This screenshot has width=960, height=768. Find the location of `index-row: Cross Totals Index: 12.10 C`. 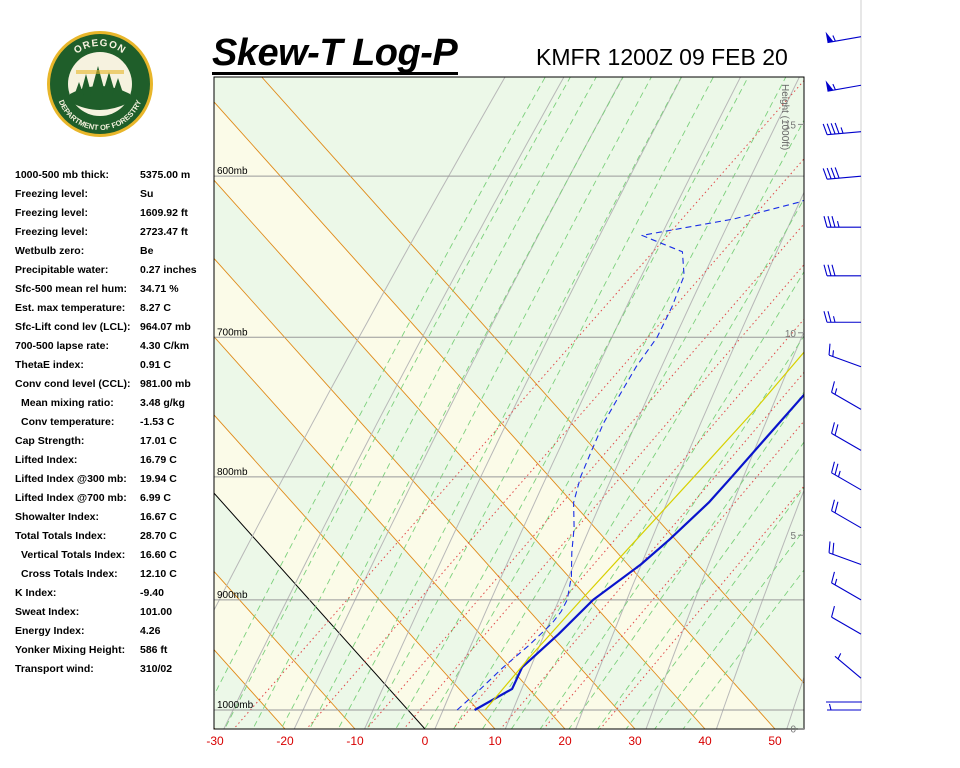

index-row: Cross Totals Index: 12.10 C is located at coordinates (115, 577).